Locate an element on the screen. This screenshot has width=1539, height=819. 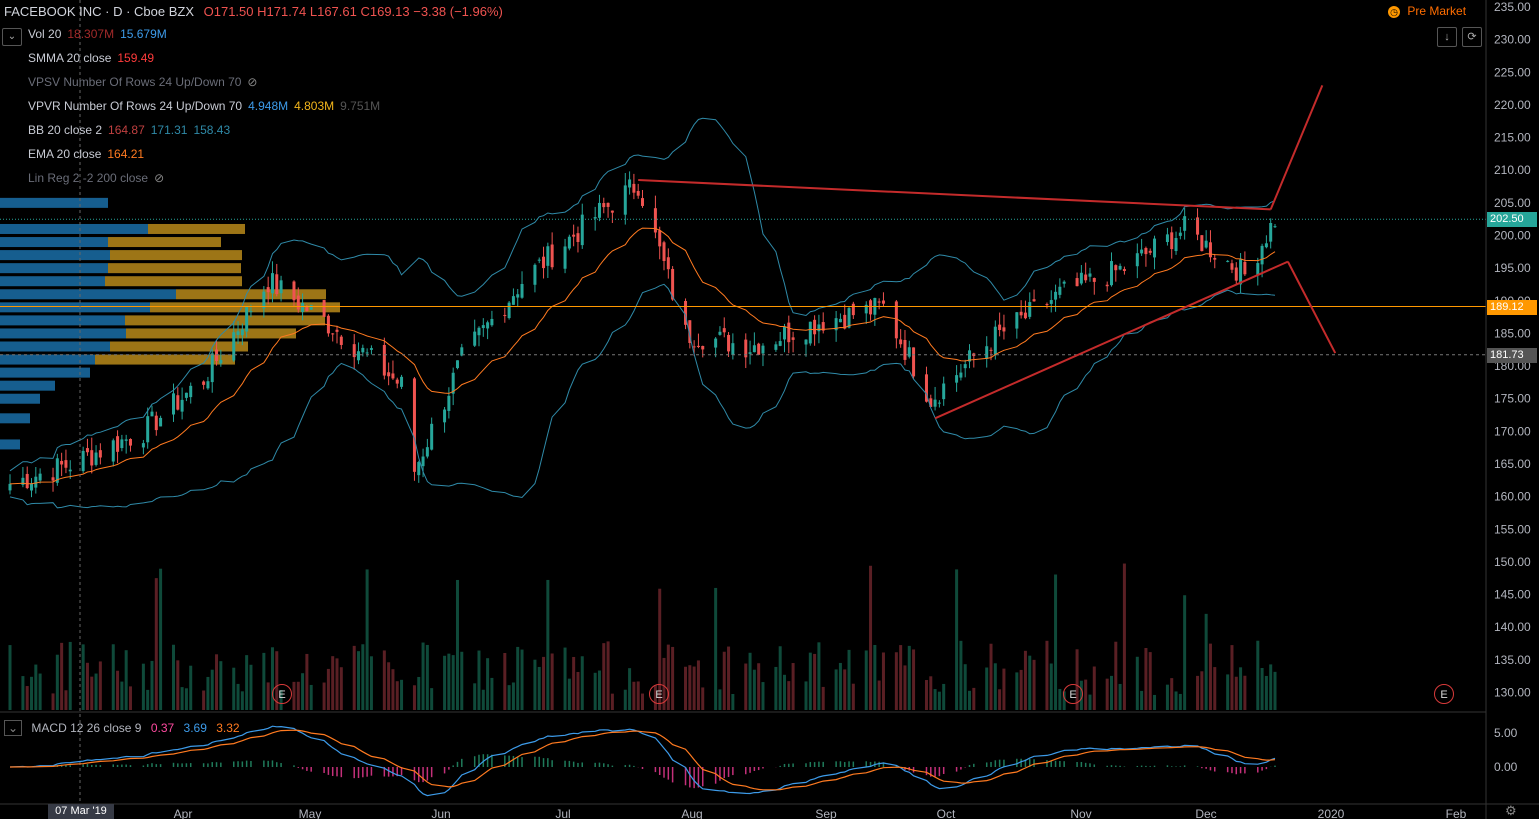
indicator-name: VPSV Number Of Rows 24 Up/Down 70 is located at coordinates (135, 82).